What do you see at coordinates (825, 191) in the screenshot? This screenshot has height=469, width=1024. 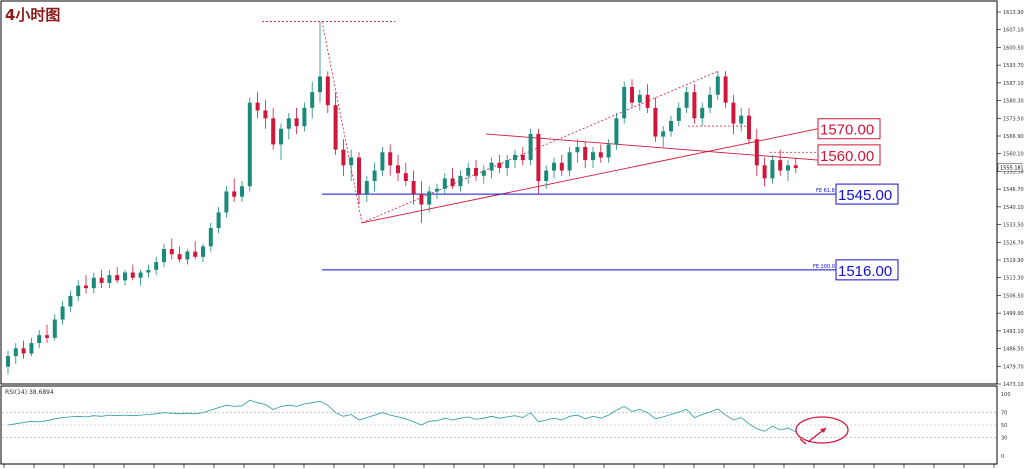 I see `fib-label: FE 61.8` at bounding box center [825, 191].